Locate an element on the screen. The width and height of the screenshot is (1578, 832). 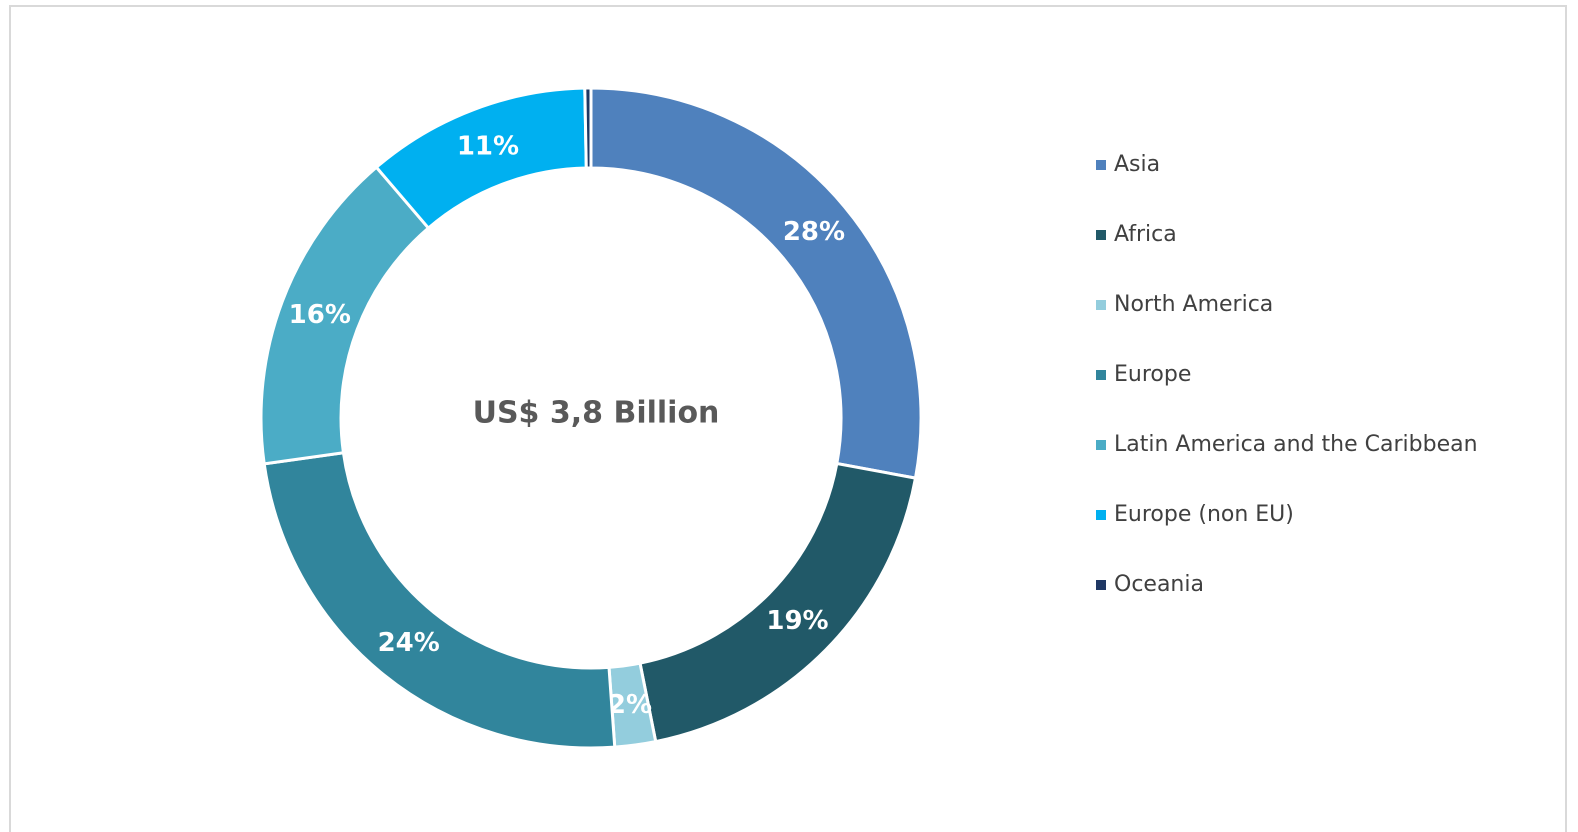
legend-label: Asia is located at coordinates (1137, 164).